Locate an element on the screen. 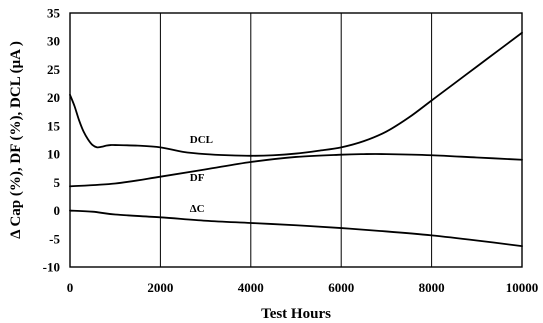  series-line-delta-c is located at coordinates (296, 228).